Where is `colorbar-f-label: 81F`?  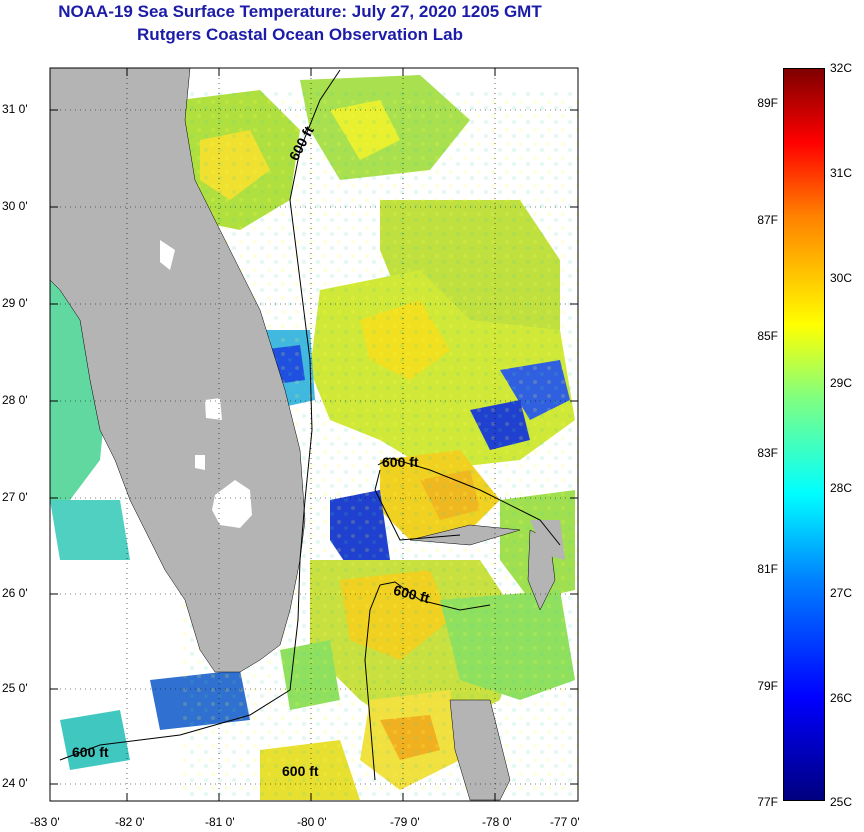
colorbar-f-label: 81F is located at coordinates (767, 569).